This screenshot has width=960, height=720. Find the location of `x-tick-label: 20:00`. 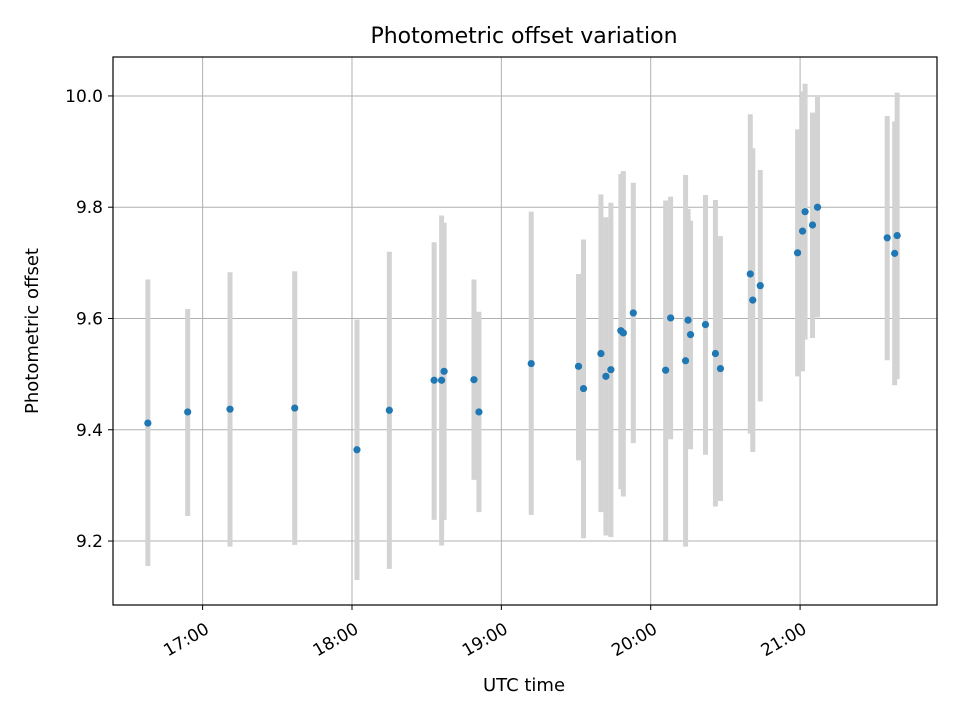

x-tick-label: 20:00 is located at coordinates (634, 640).